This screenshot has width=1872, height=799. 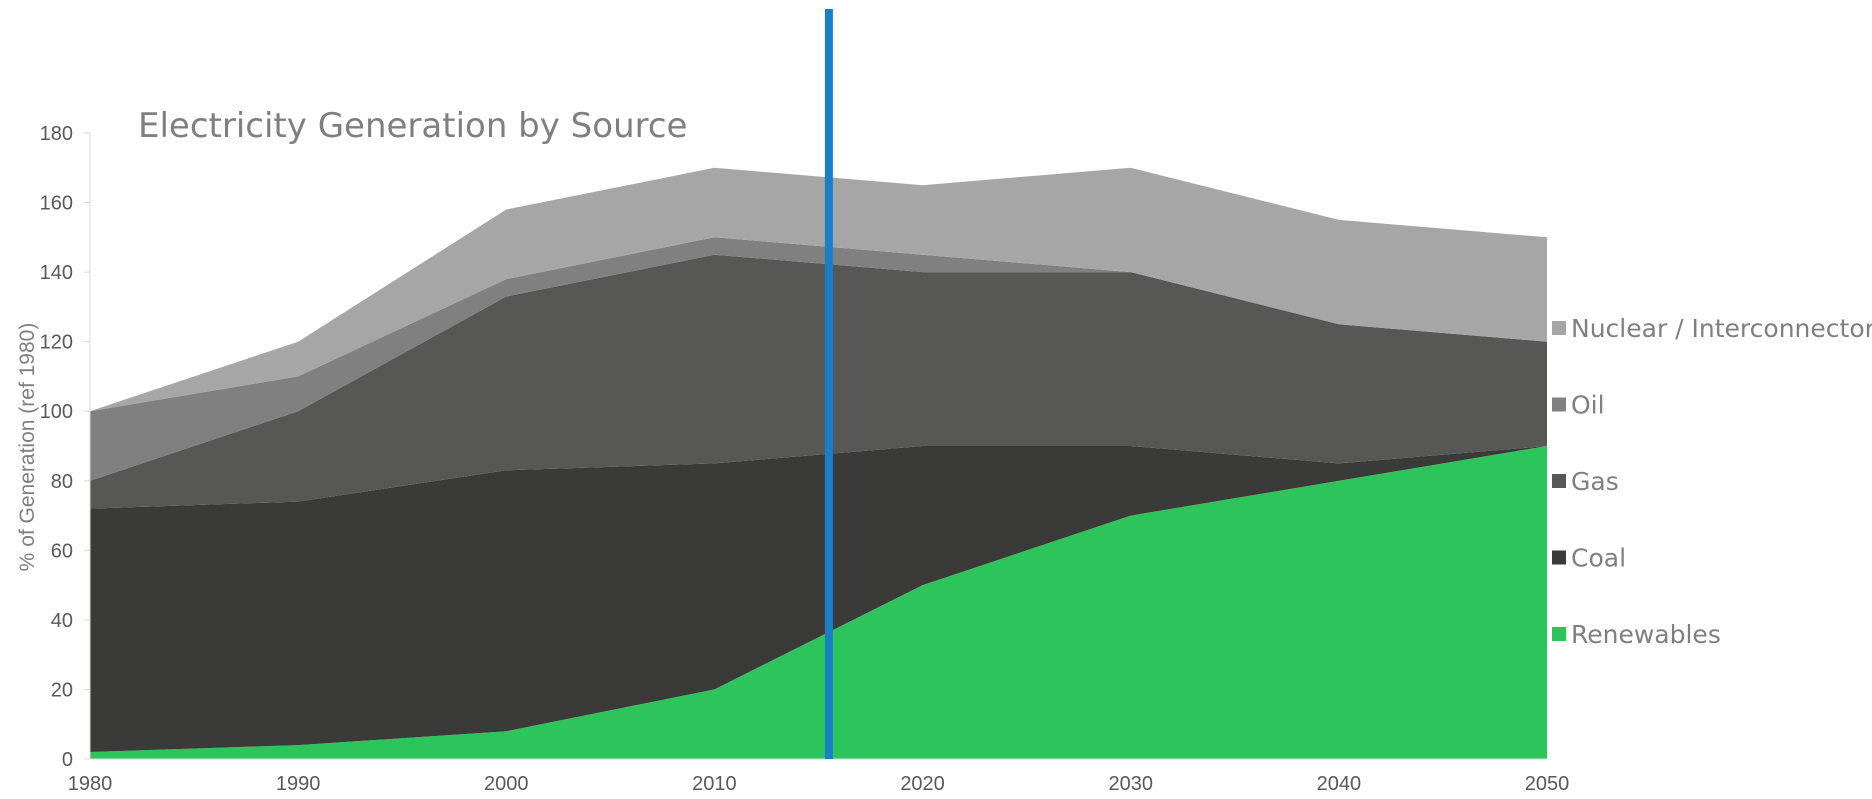 I want to click on legend-swatch-gas, so click(x=1559, y=481).